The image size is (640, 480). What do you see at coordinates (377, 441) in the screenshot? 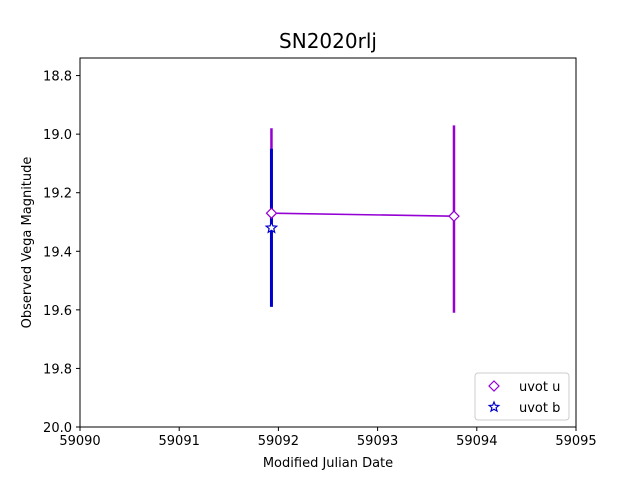
I see `x-tick-label: 59093` at bounding box center [377, 441].